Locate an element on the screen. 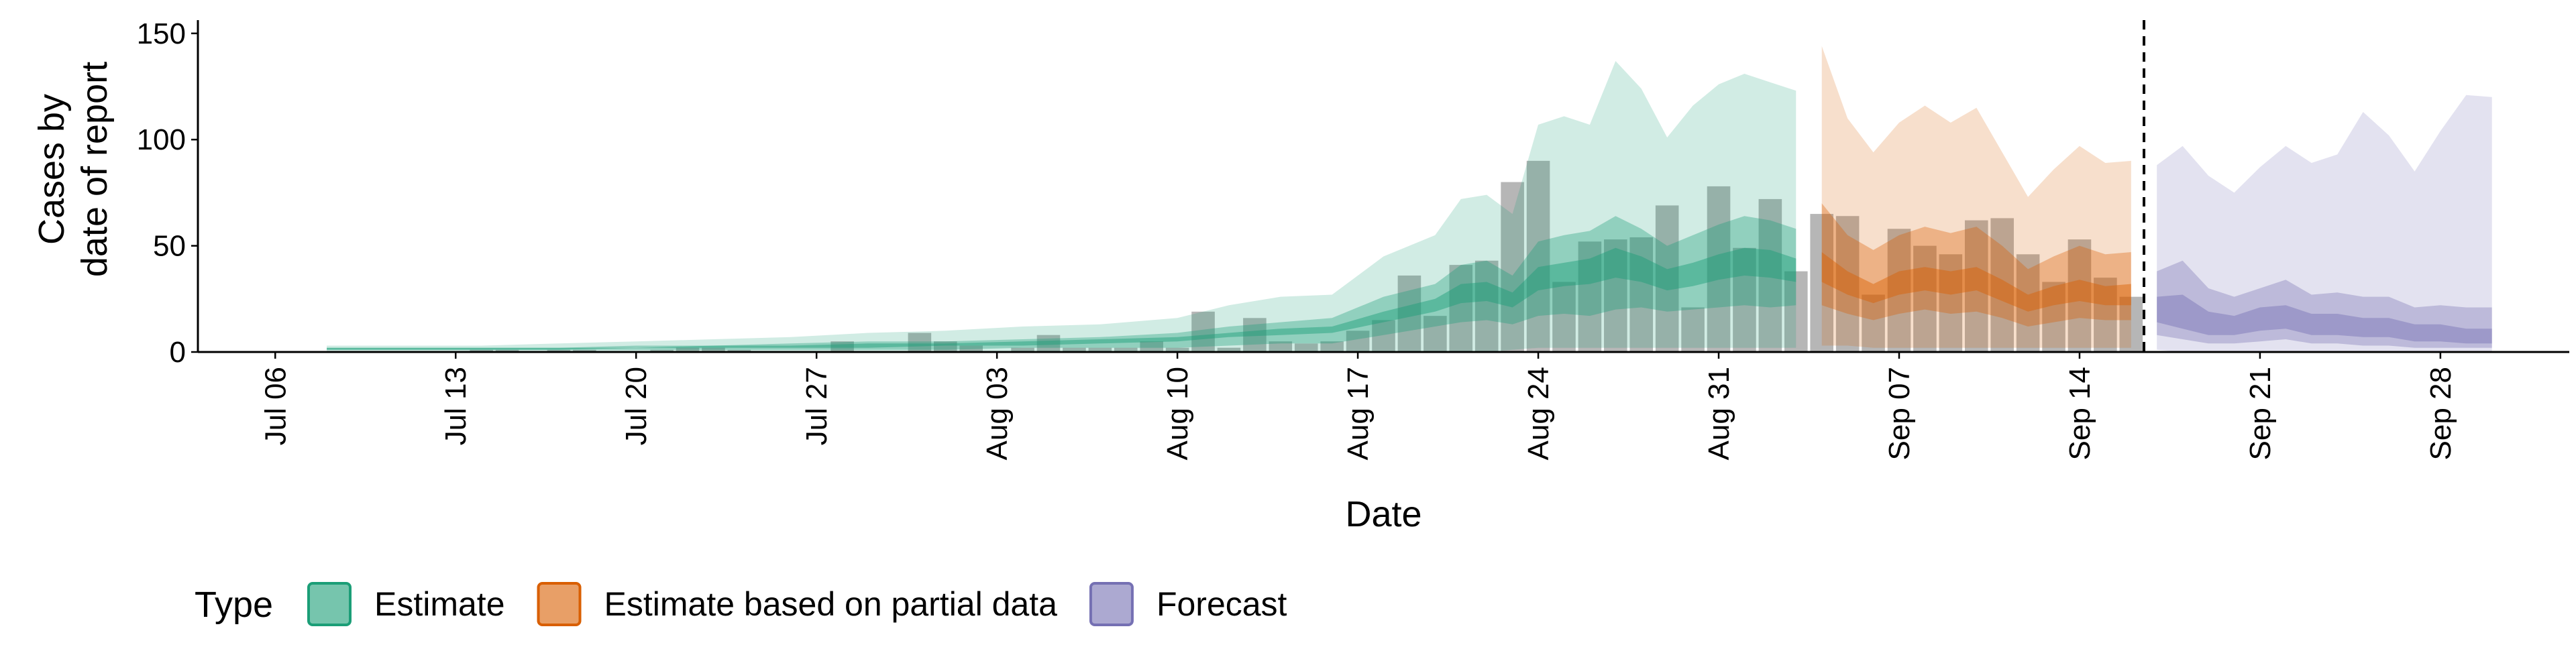  y-tick-label: 50 is located at coordinates (169, 246).